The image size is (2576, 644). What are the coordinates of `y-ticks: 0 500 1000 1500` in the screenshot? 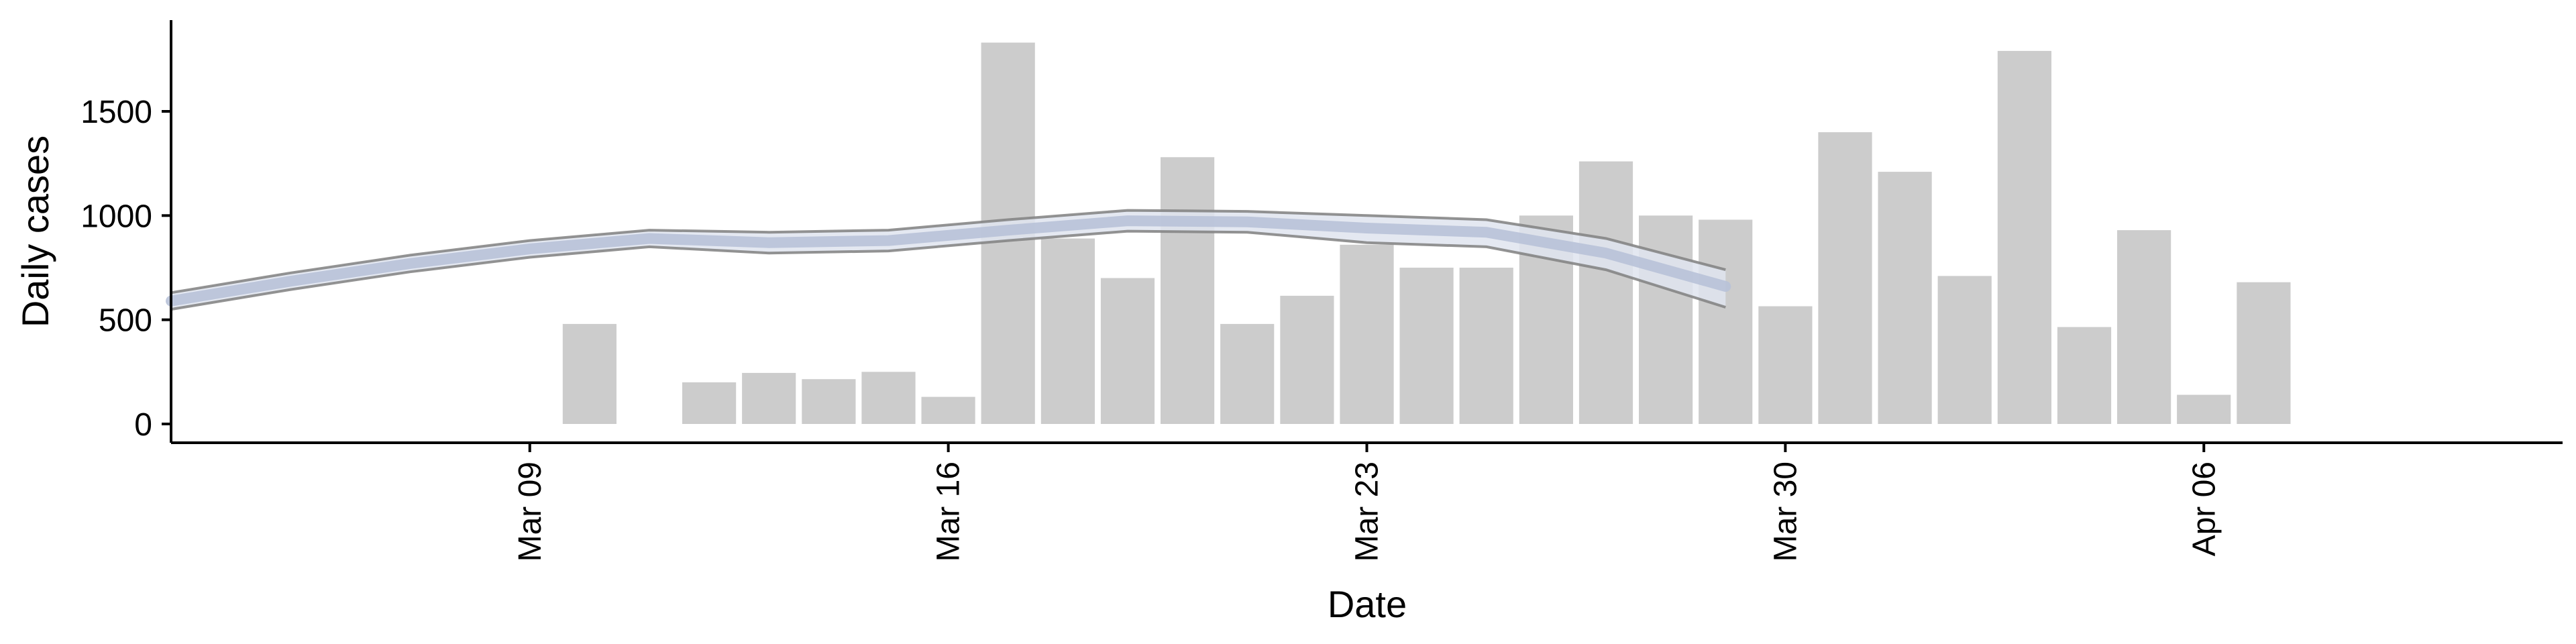 It's located at (125, 269).